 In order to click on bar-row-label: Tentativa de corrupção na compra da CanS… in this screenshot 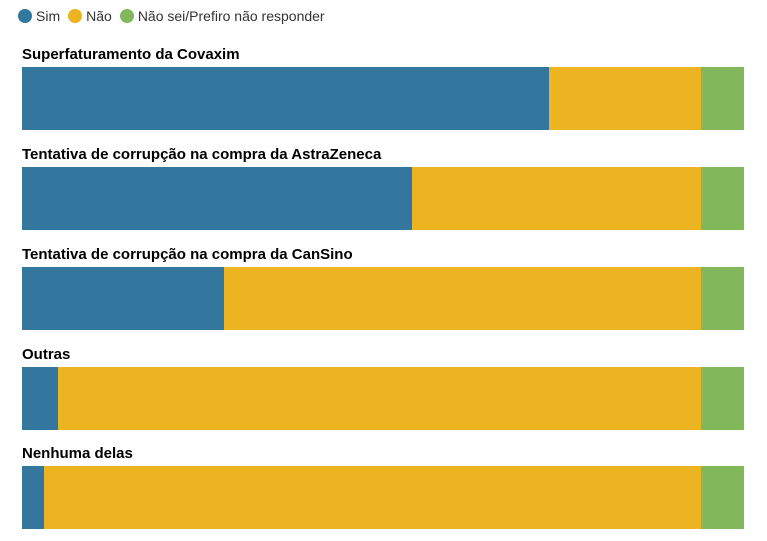, I will do `click(187, 254)`.